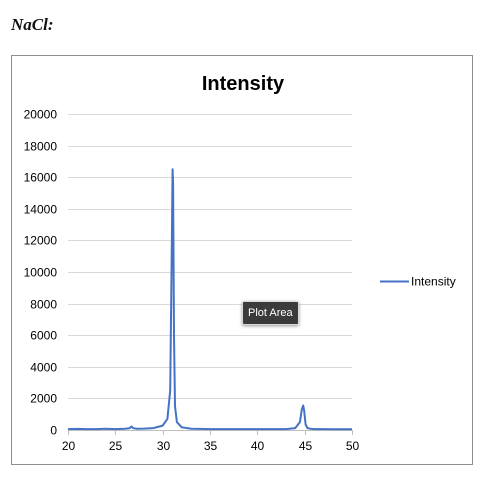 Image resolution: width=498 pixels, height=483 pixels. Describe the element at coordinates (433, 282) in the screenshot. I see `legend-label: Intensity` at that location.